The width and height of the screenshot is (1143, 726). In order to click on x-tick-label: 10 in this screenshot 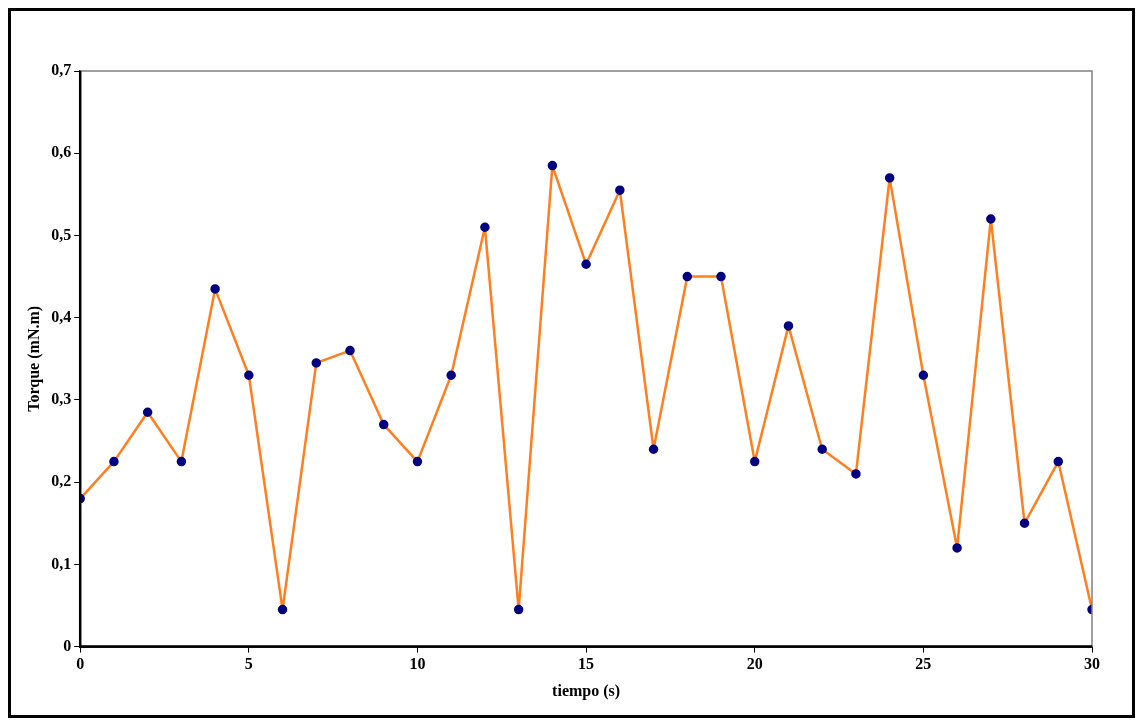, I will do `click(417, 664)`.